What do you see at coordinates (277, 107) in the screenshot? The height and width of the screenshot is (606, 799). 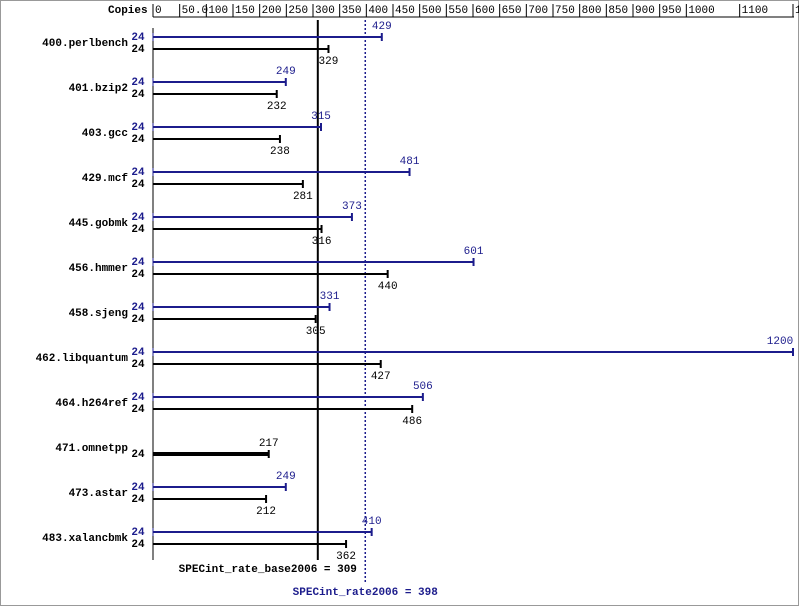 I see `value-label: 232` at bounding box center [277, 107].